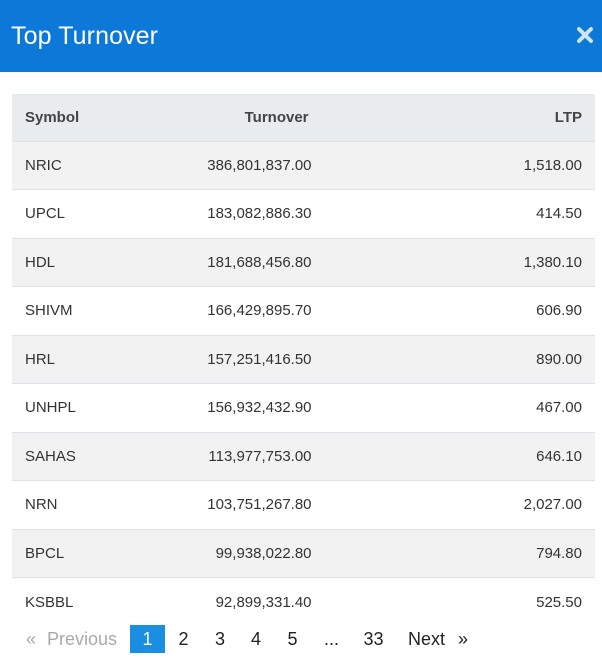  What do you see at coordinates (241, 639) in the screenshot?
I see `pagination: « Previous 1 2 3 4 5 ... 33 Next »` at bounding box center [241, 639].